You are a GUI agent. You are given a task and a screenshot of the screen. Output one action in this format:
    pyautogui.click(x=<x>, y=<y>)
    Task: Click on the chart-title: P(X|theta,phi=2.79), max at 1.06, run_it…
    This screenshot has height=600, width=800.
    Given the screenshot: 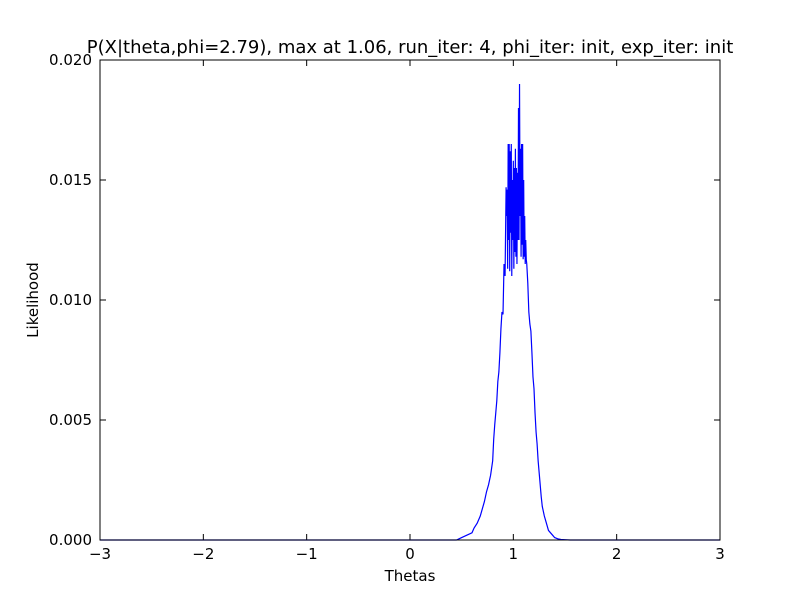 What is the action you would take?
    pyautogui.click(x=410, y=47)
    